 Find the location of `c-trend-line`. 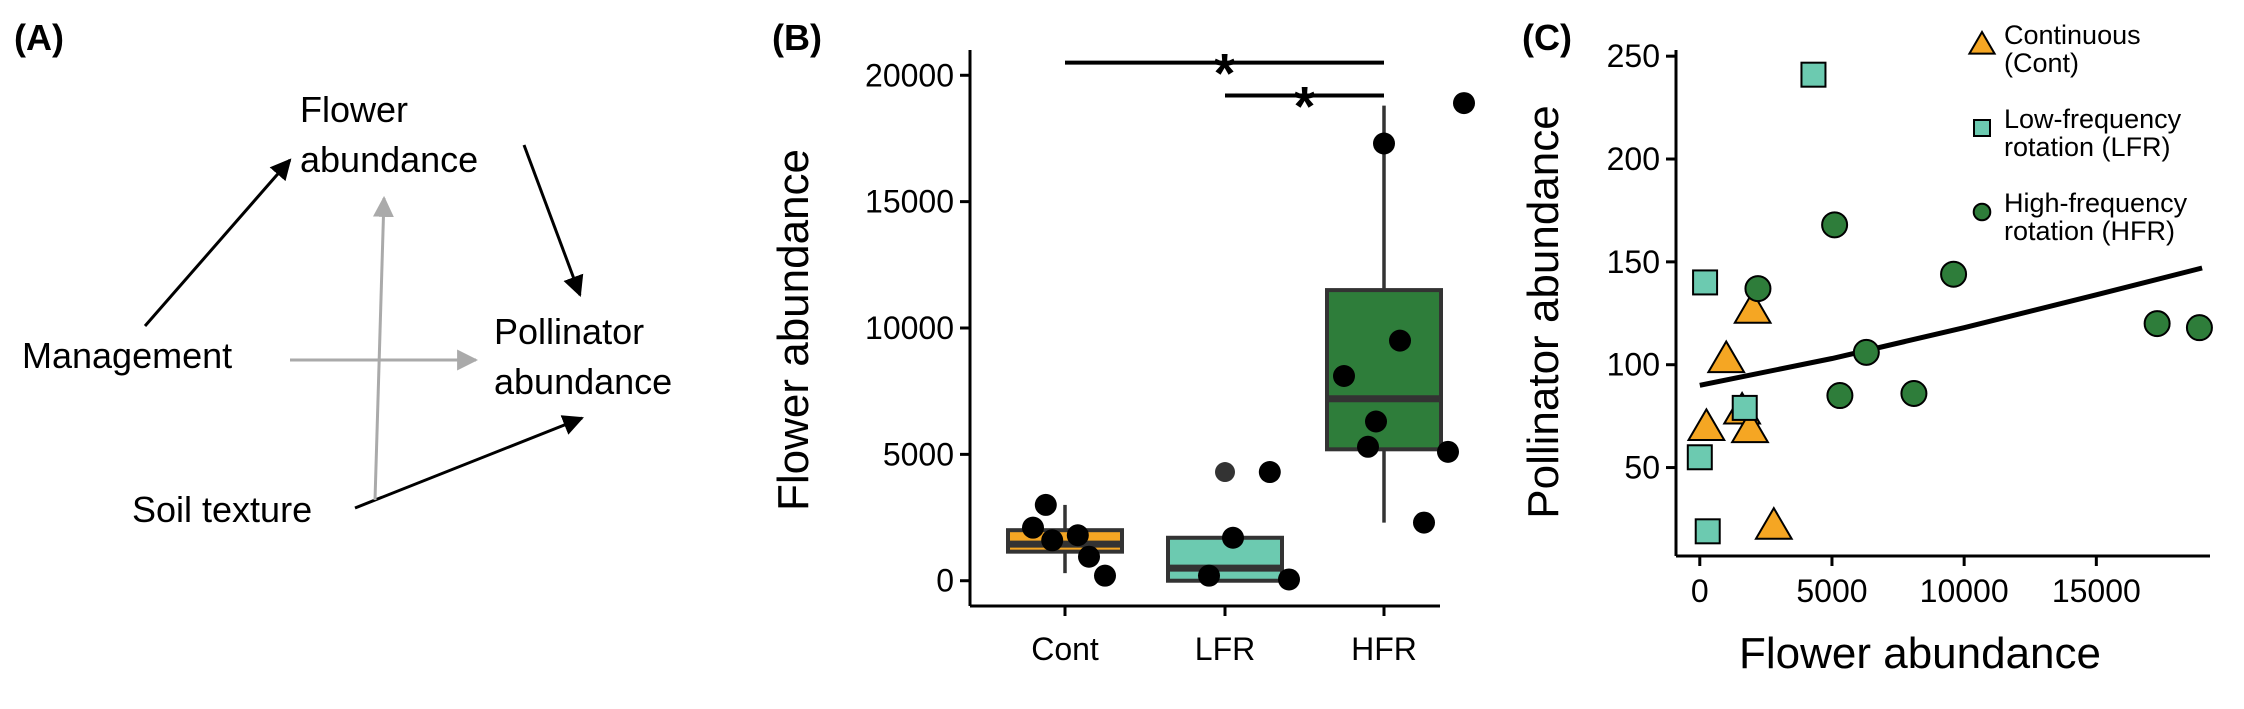

c-trend-line is located at coordinates (1951, 326).